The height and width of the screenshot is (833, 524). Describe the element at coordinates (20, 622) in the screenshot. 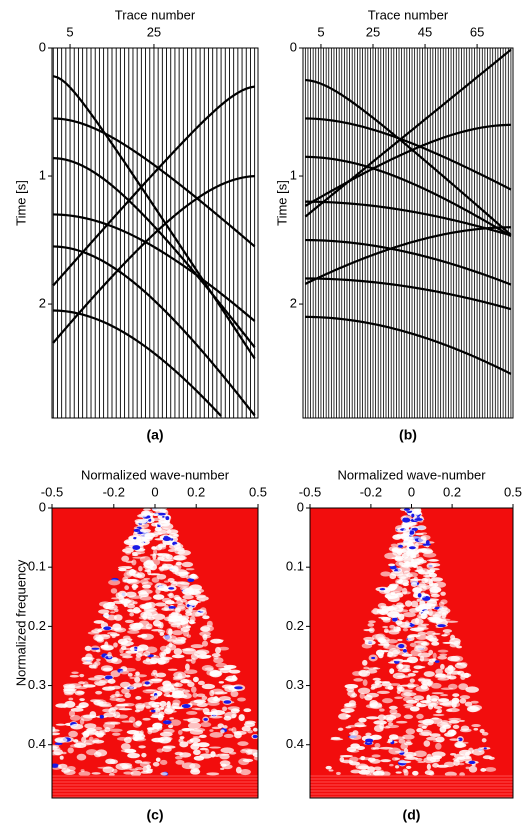

I see `y-axis-title: Normalized frequency` at that location.